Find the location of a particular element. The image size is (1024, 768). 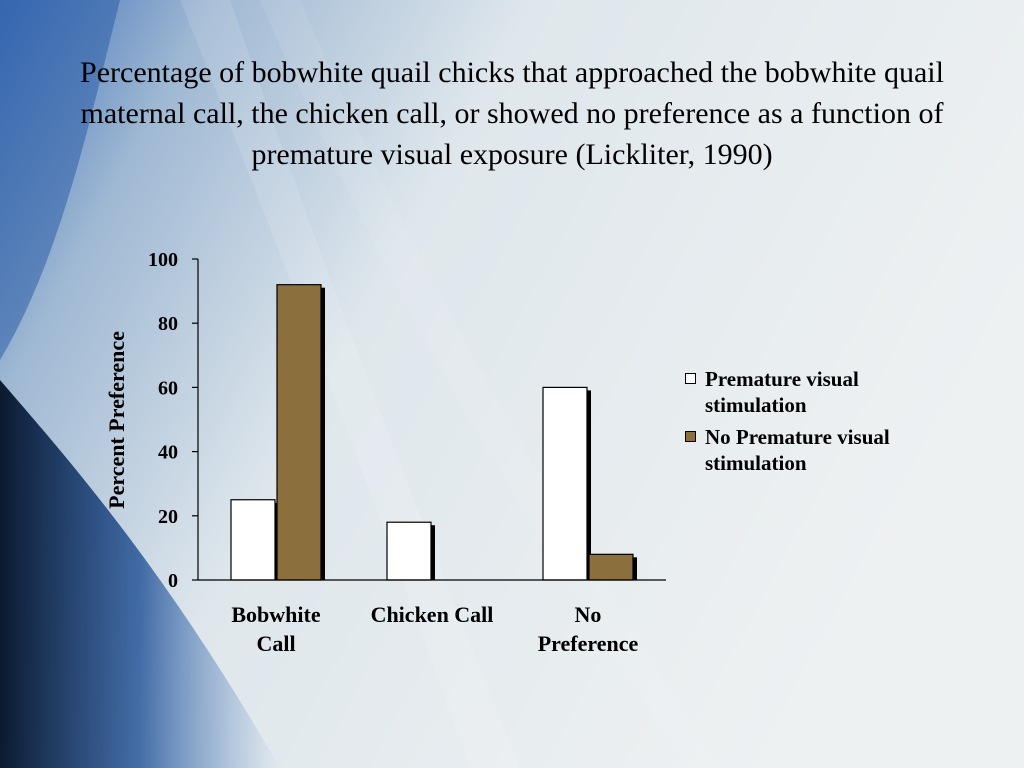

y-tick-label: 0 is located at coordinates (173, 581).